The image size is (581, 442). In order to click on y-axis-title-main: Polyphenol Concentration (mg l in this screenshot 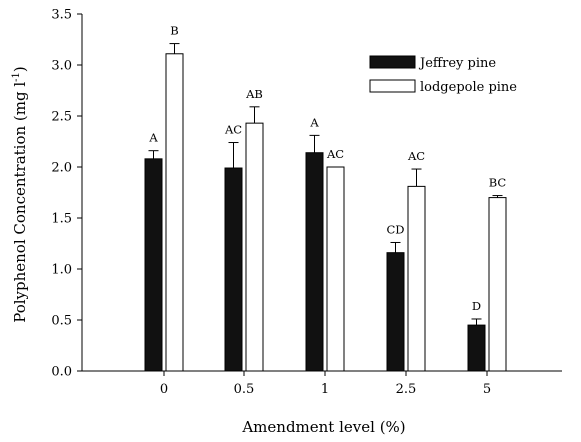, I will do `click(20, 202)`.